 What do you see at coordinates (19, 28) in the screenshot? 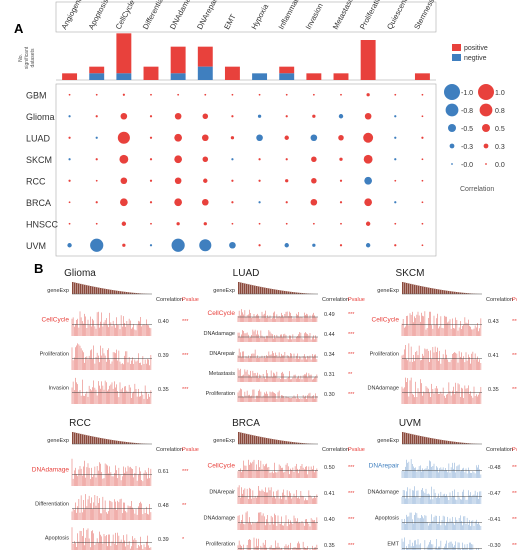
I see `panel-a-label: A` at bounding box center [19, 28].